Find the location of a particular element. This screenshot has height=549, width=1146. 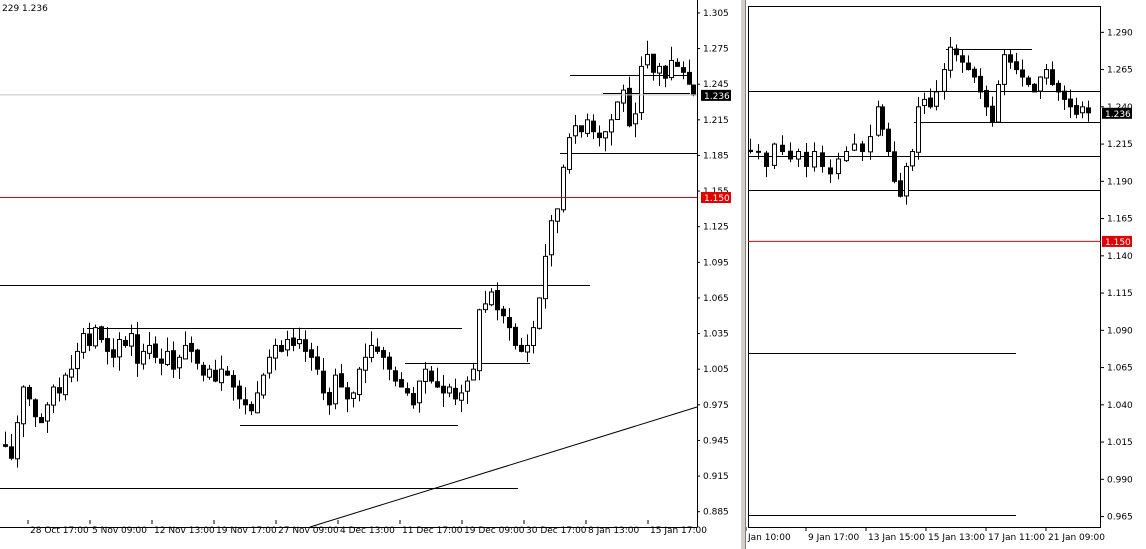

time-tick-label: 13 Jan 15:00 is located at coordinates (896, 538).